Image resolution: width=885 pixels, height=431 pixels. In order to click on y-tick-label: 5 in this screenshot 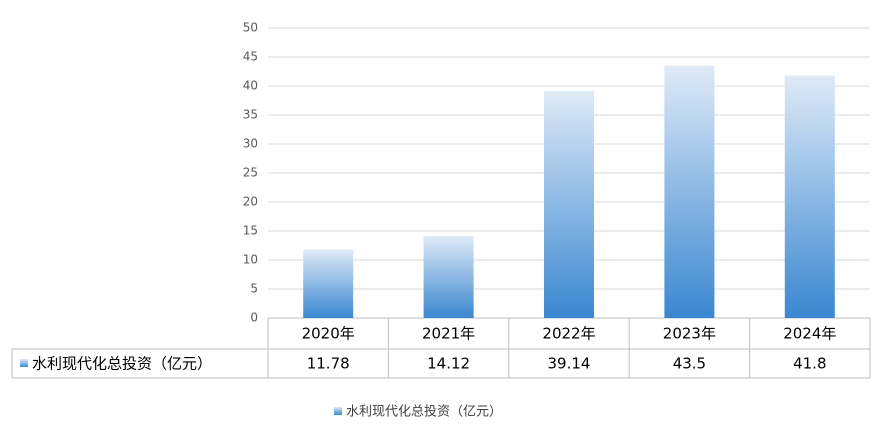, I will do `click(254, 289)`.